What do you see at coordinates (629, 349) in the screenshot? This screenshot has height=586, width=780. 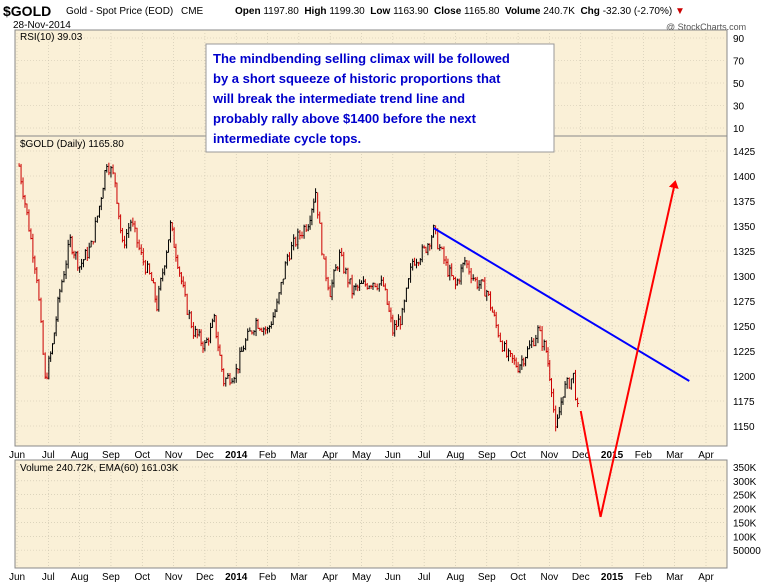 I see `projection-arrow` at bounding box center [629, 349].